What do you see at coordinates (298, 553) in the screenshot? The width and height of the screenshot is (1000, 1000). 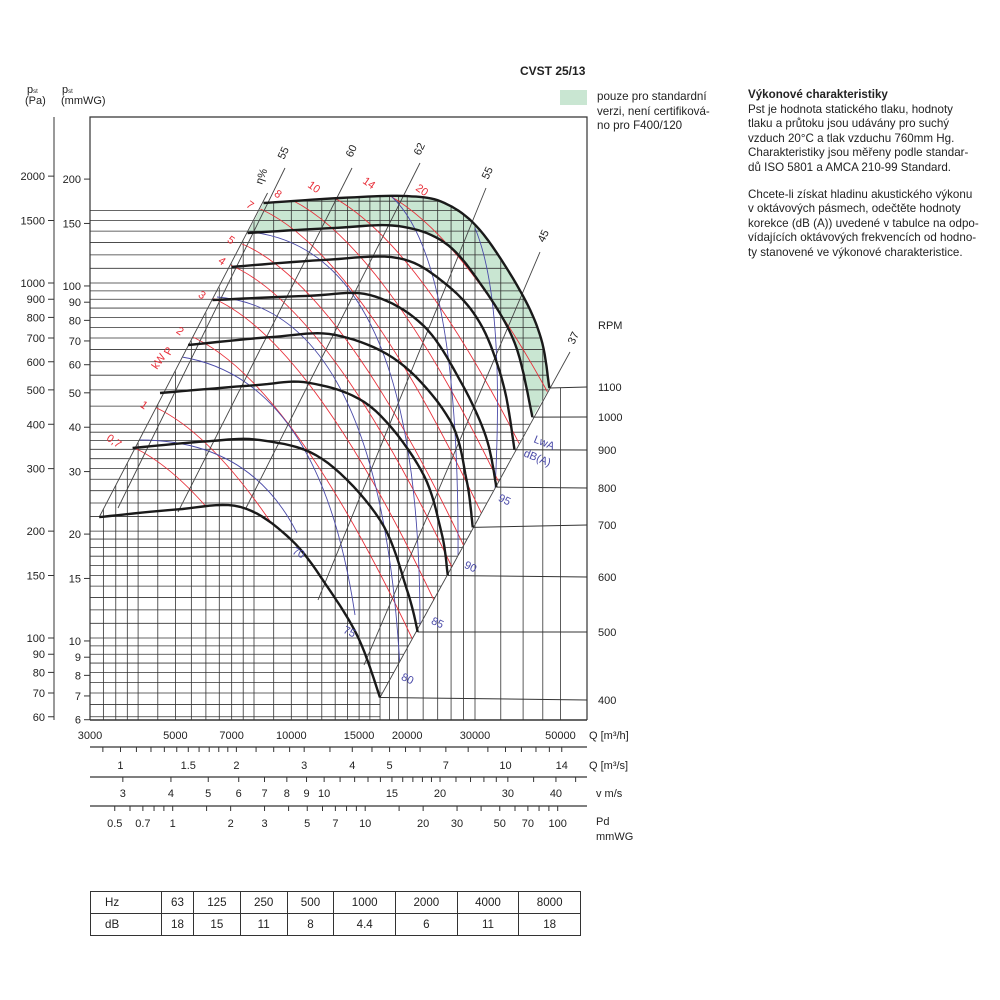 I see `sound-line-label: 70` at bounding box center [298, 553].